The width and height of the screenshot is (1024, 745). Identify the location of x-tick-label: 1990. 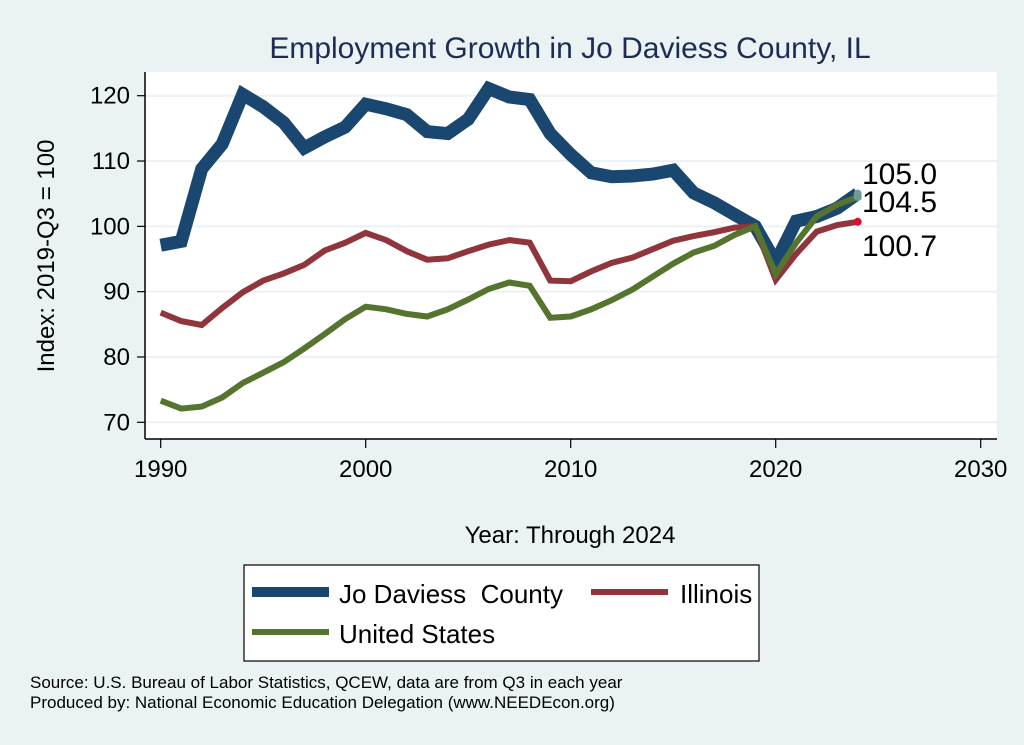
(160, 469).